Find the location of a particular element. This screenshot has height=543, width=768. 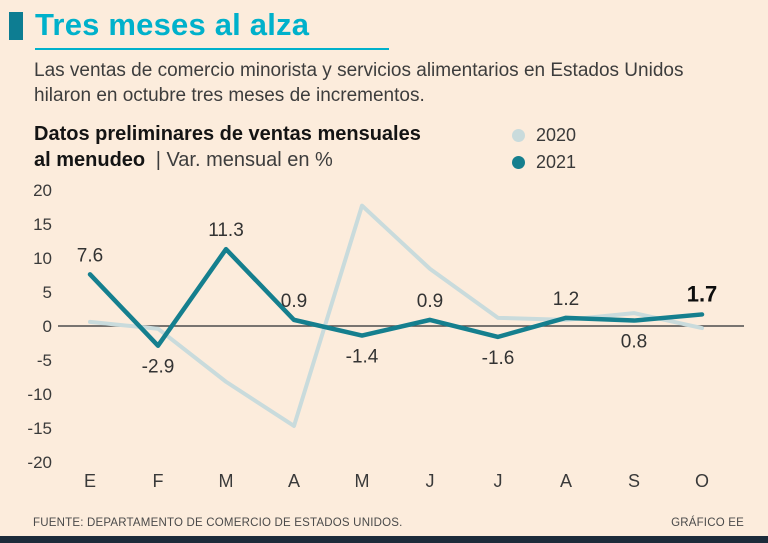

legend-item-2021: 2021 is located at coordinates (544, 162).